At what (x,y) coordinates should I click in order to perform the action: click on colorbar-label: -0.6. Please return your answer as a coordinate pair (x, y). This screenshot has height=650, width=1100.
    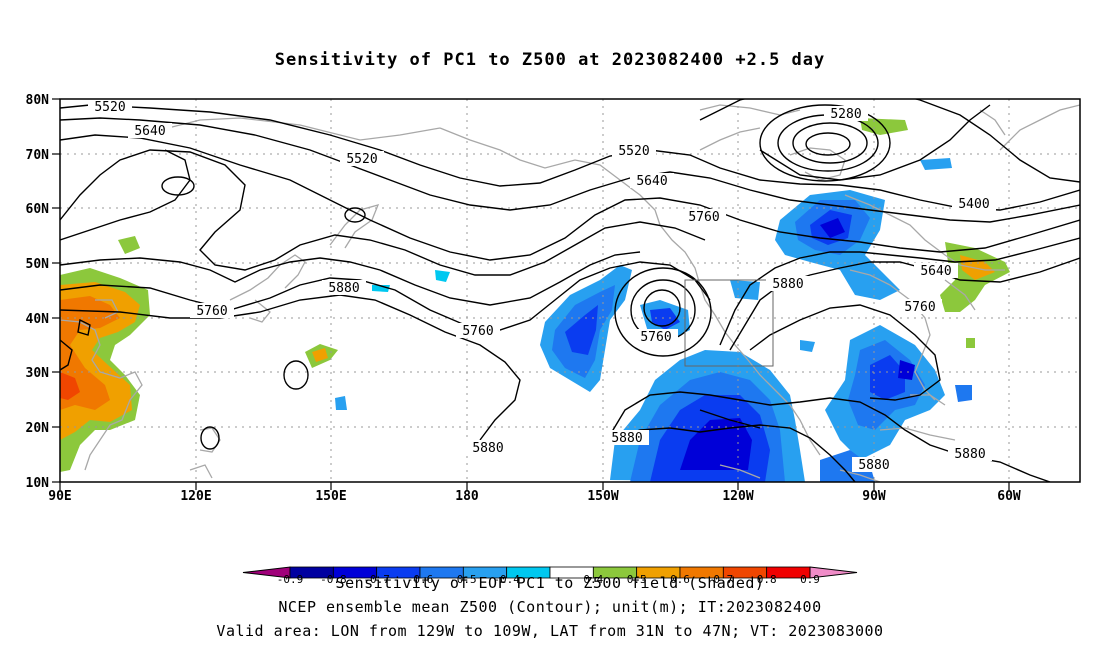
    Looking at the image, I should click on (420, 579).